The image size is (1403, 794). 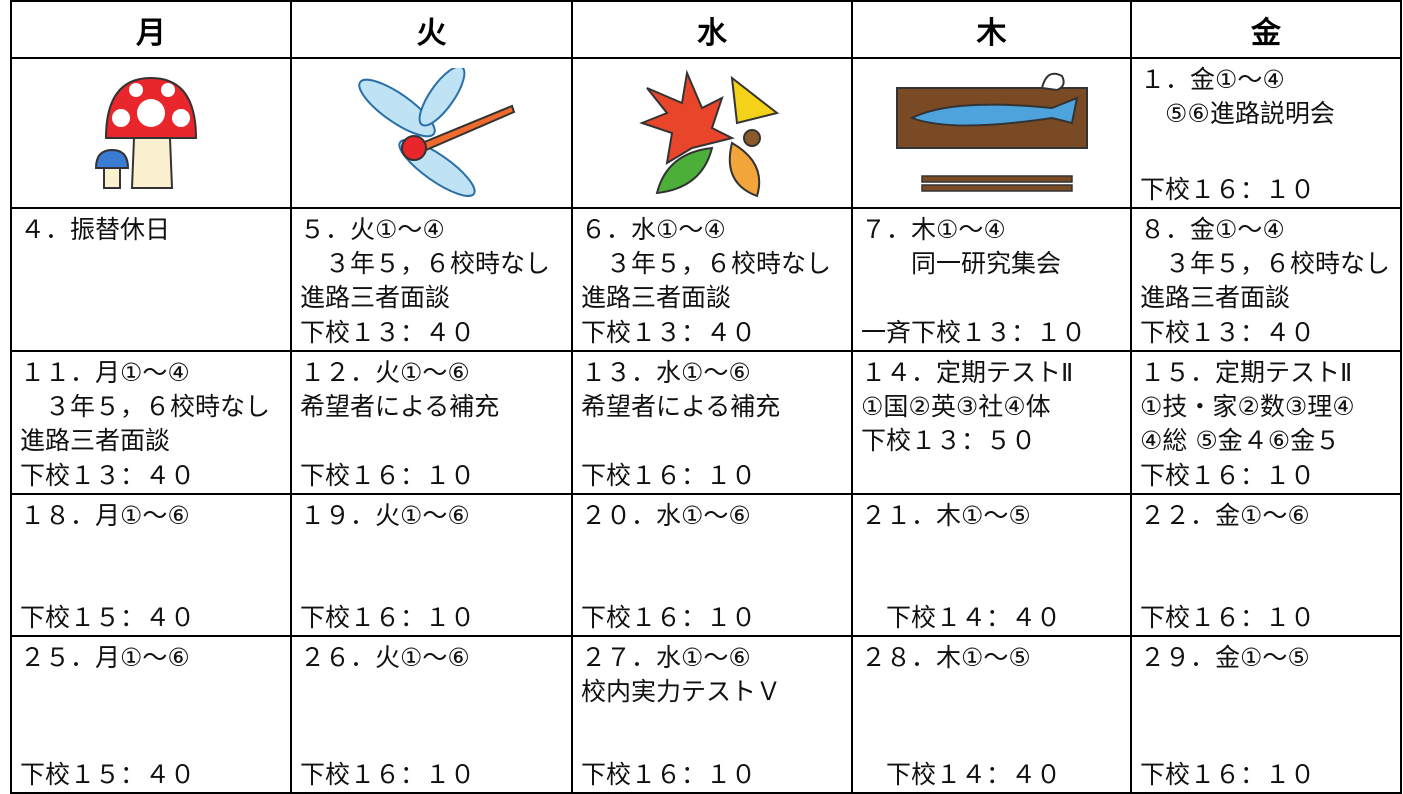 I want to click on day-cell: １８．月①～⑥ 下校１５：４０, so click(x=151, y=565).